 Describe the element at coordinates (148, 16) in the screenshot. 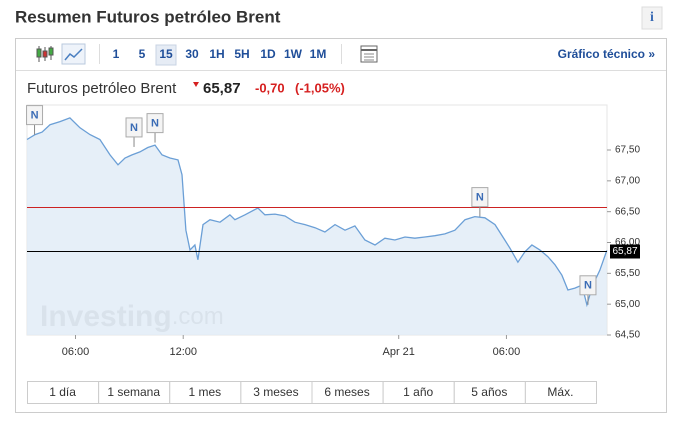

I see `widget-title: Resumen Futuros petróleo Brent` at that location.